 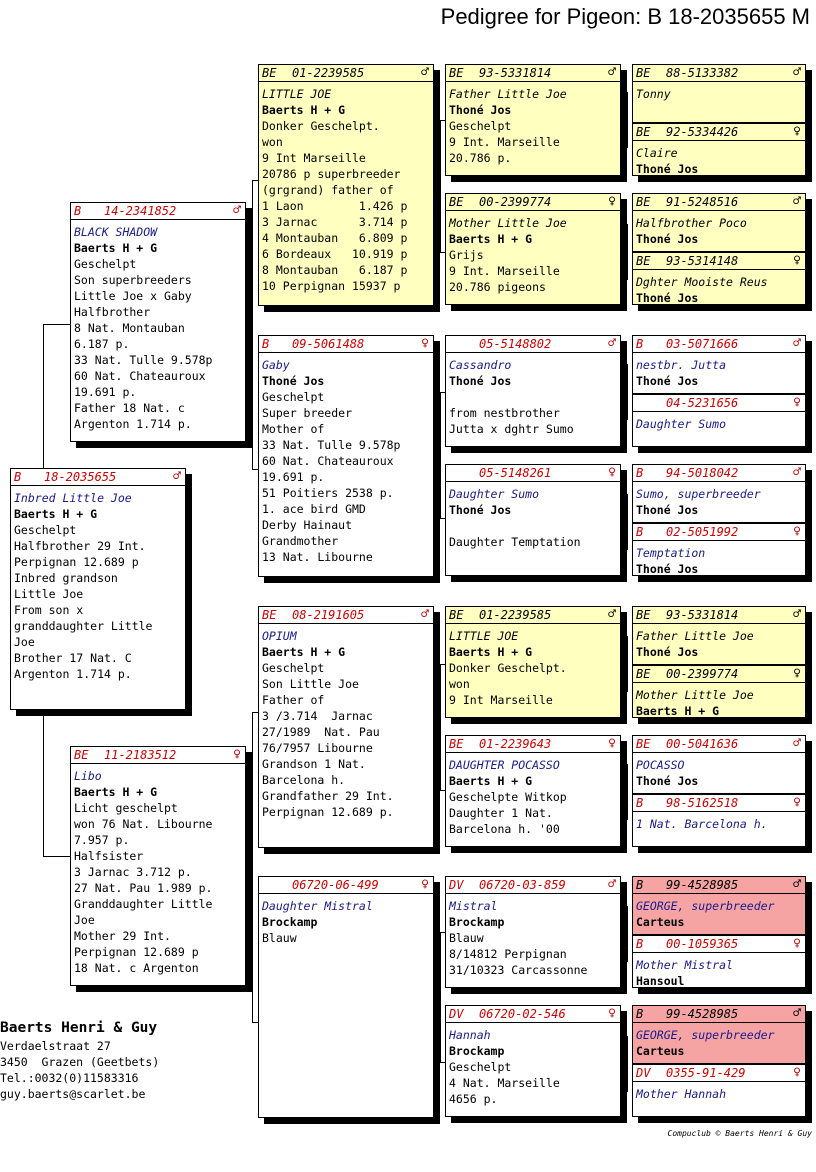 What do you see at coordinates (698, 494) in the screenshot?
I see `pigeon-name: Sumo, superbreeder` at bounding box center [698, 494].